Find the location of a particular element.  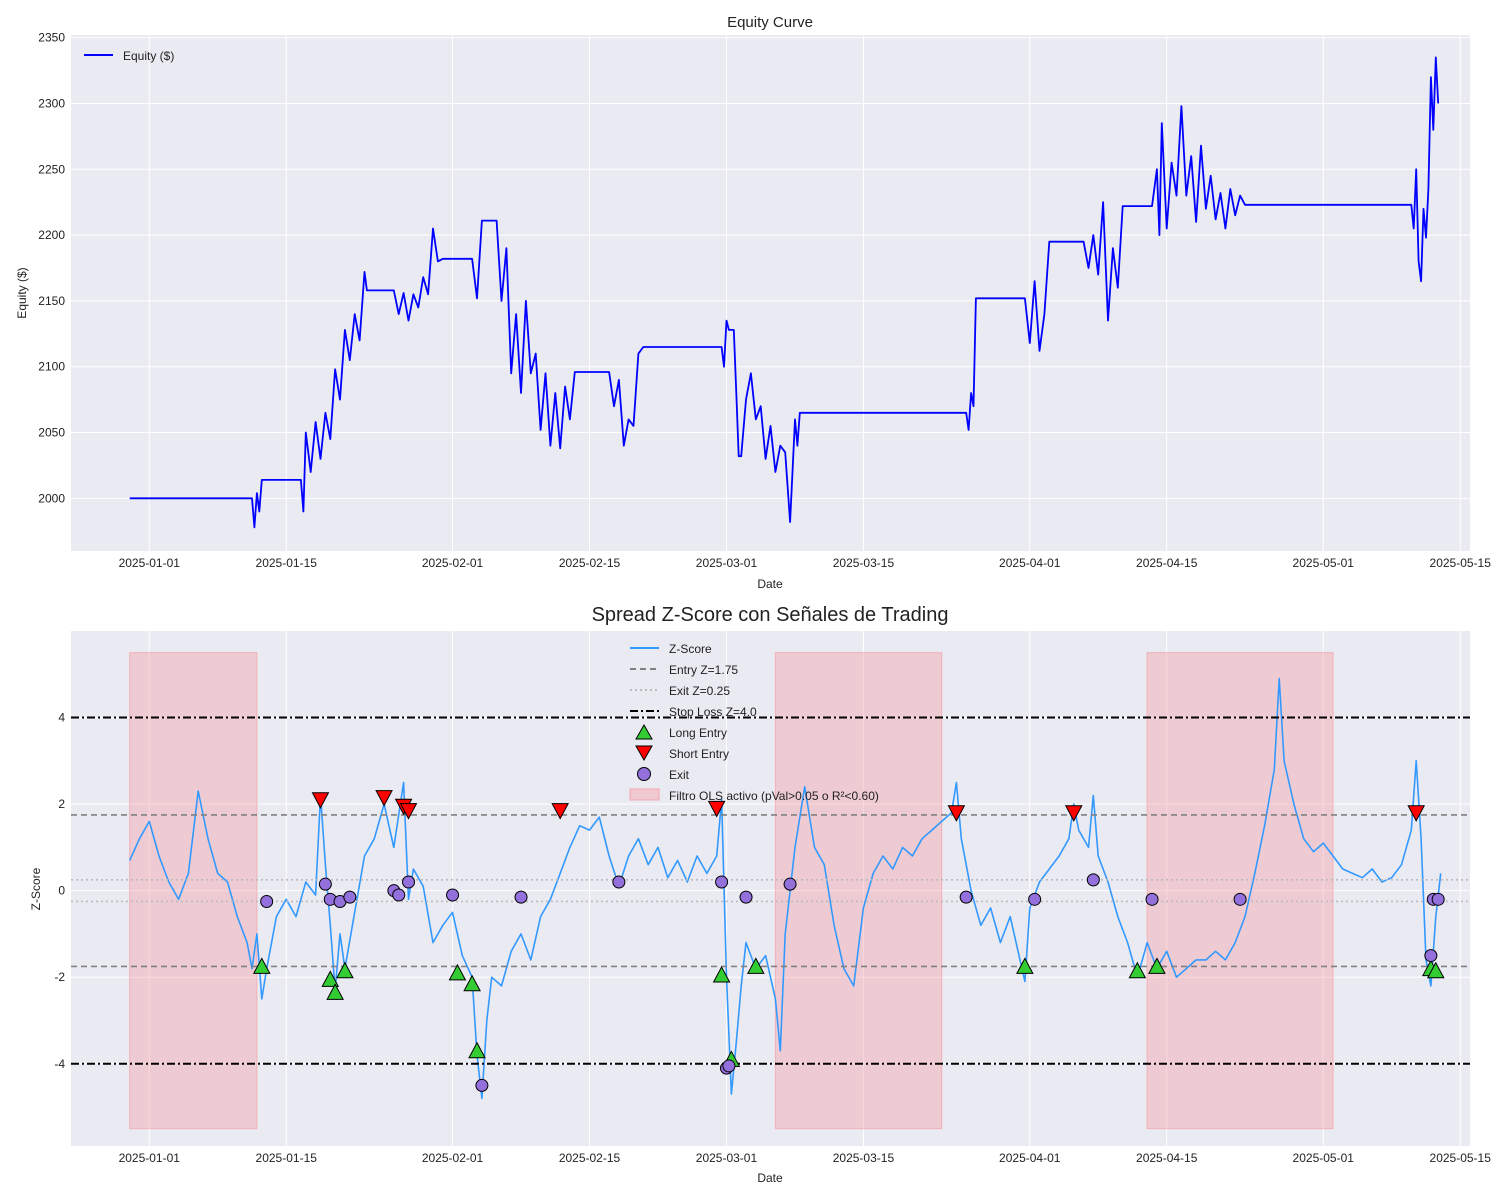

equity-y-tick-label: 2000 is located at coordinates (51, 498).